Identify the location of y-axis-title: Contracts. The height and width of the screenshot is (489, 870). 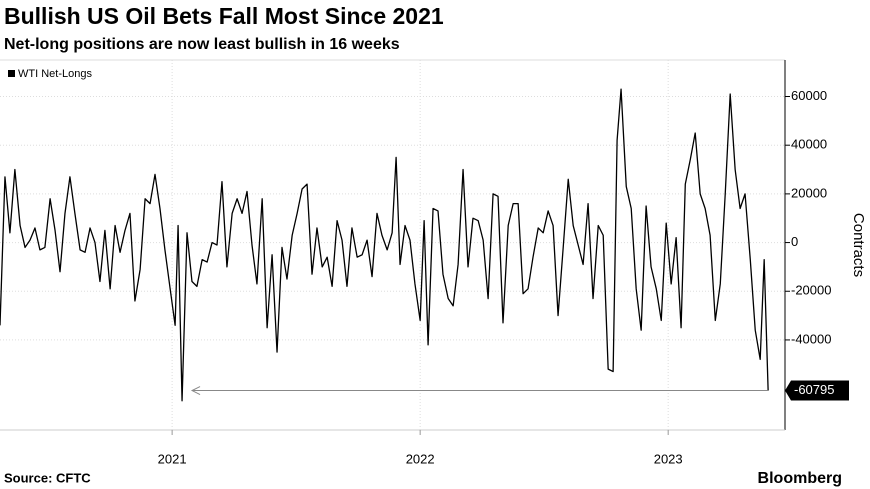
(858, 245).